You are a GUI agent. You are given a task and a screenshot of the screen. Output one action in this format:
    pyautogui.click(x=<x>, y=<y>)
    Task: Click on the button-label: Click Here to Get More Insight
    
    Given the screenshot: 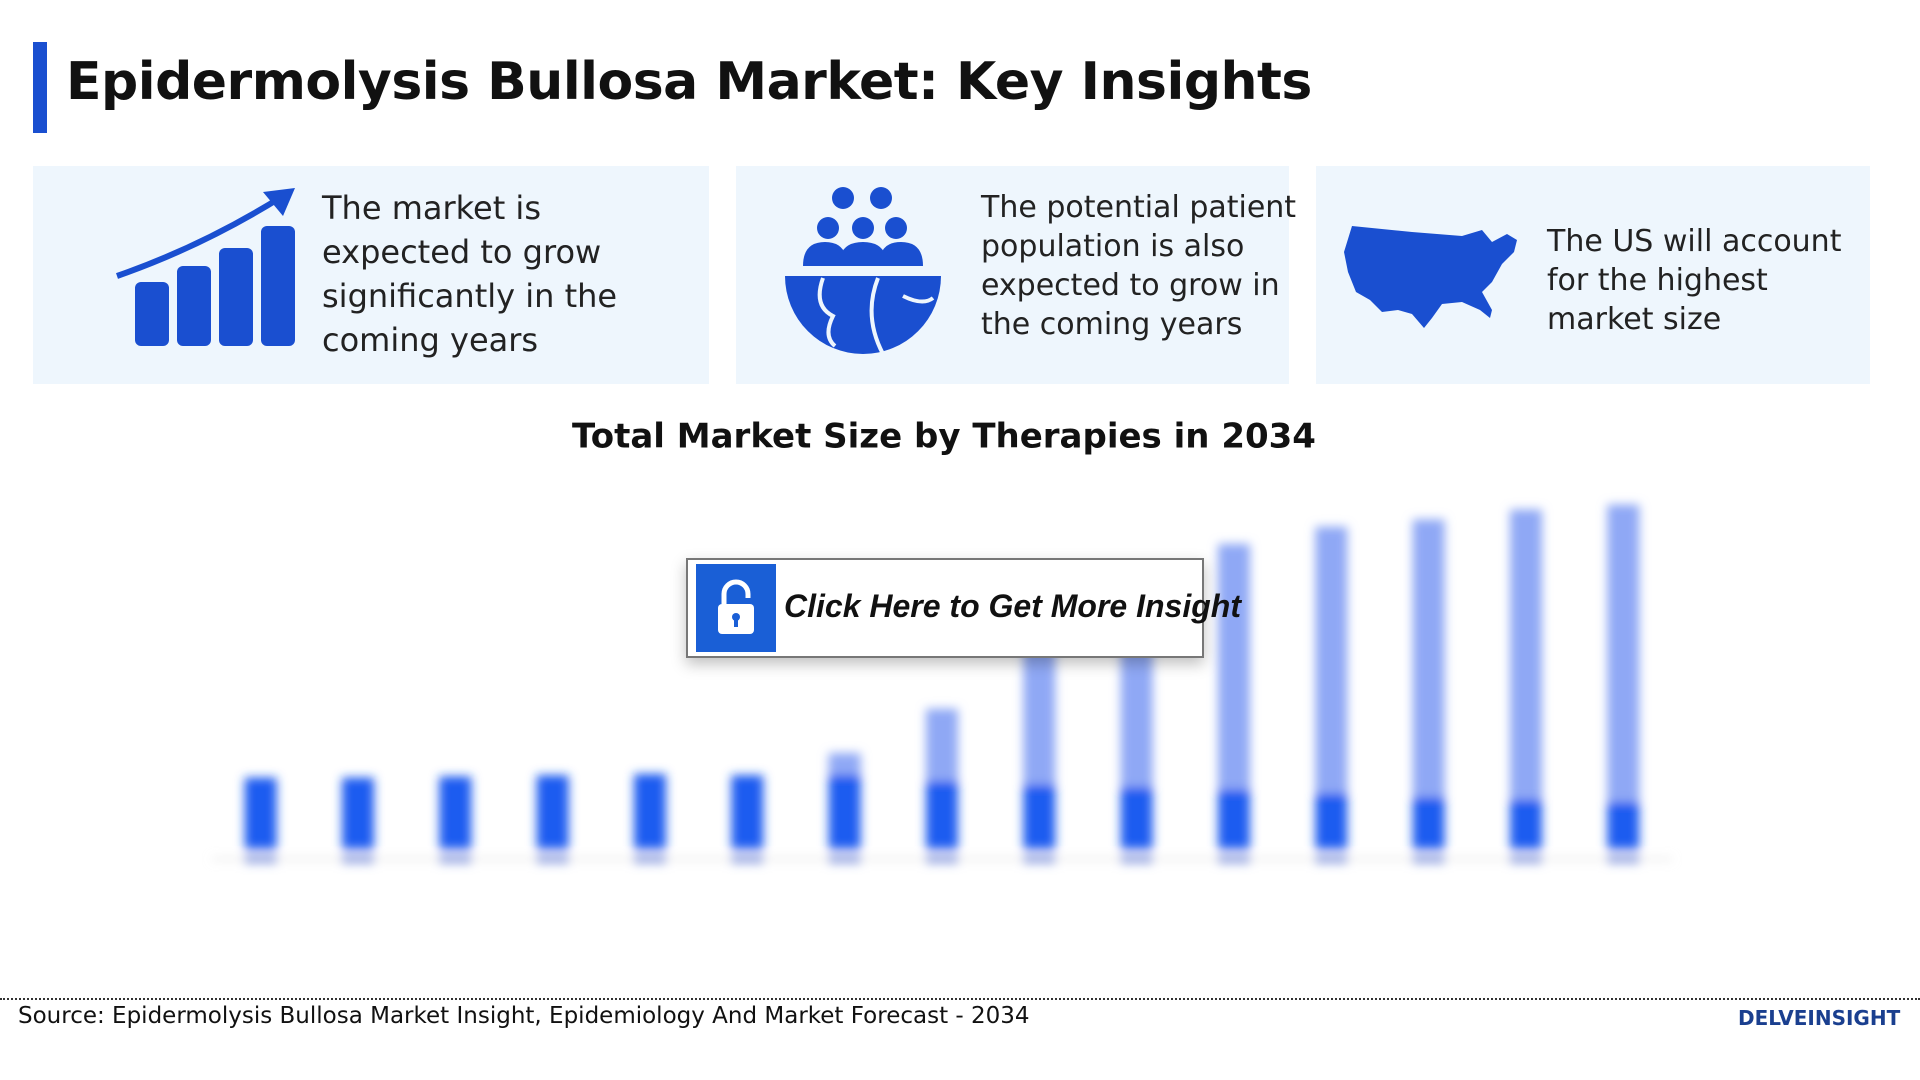 What is the action you would take?
    pyautogui.click(x=1012, y=606)
    